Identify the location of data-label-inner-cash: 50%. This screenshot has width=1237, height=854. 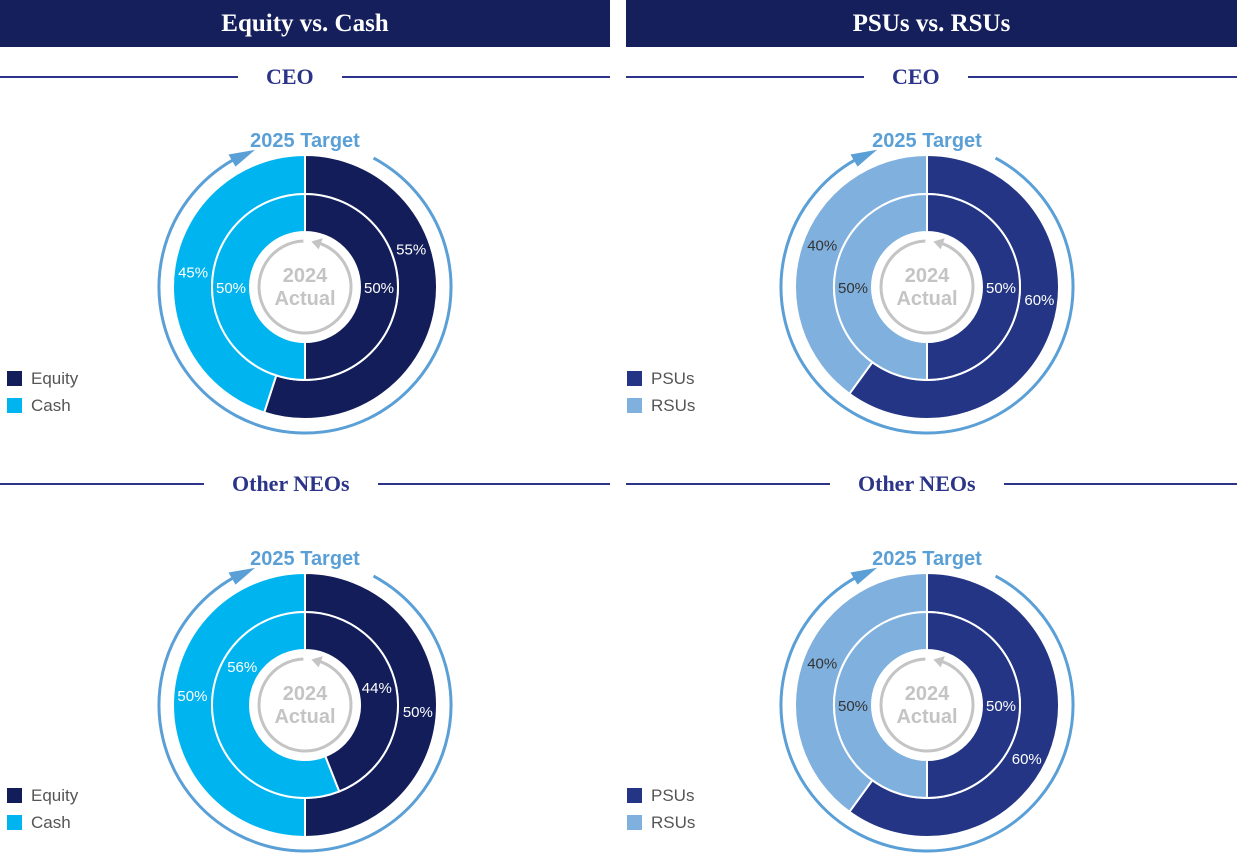
(231, 288).